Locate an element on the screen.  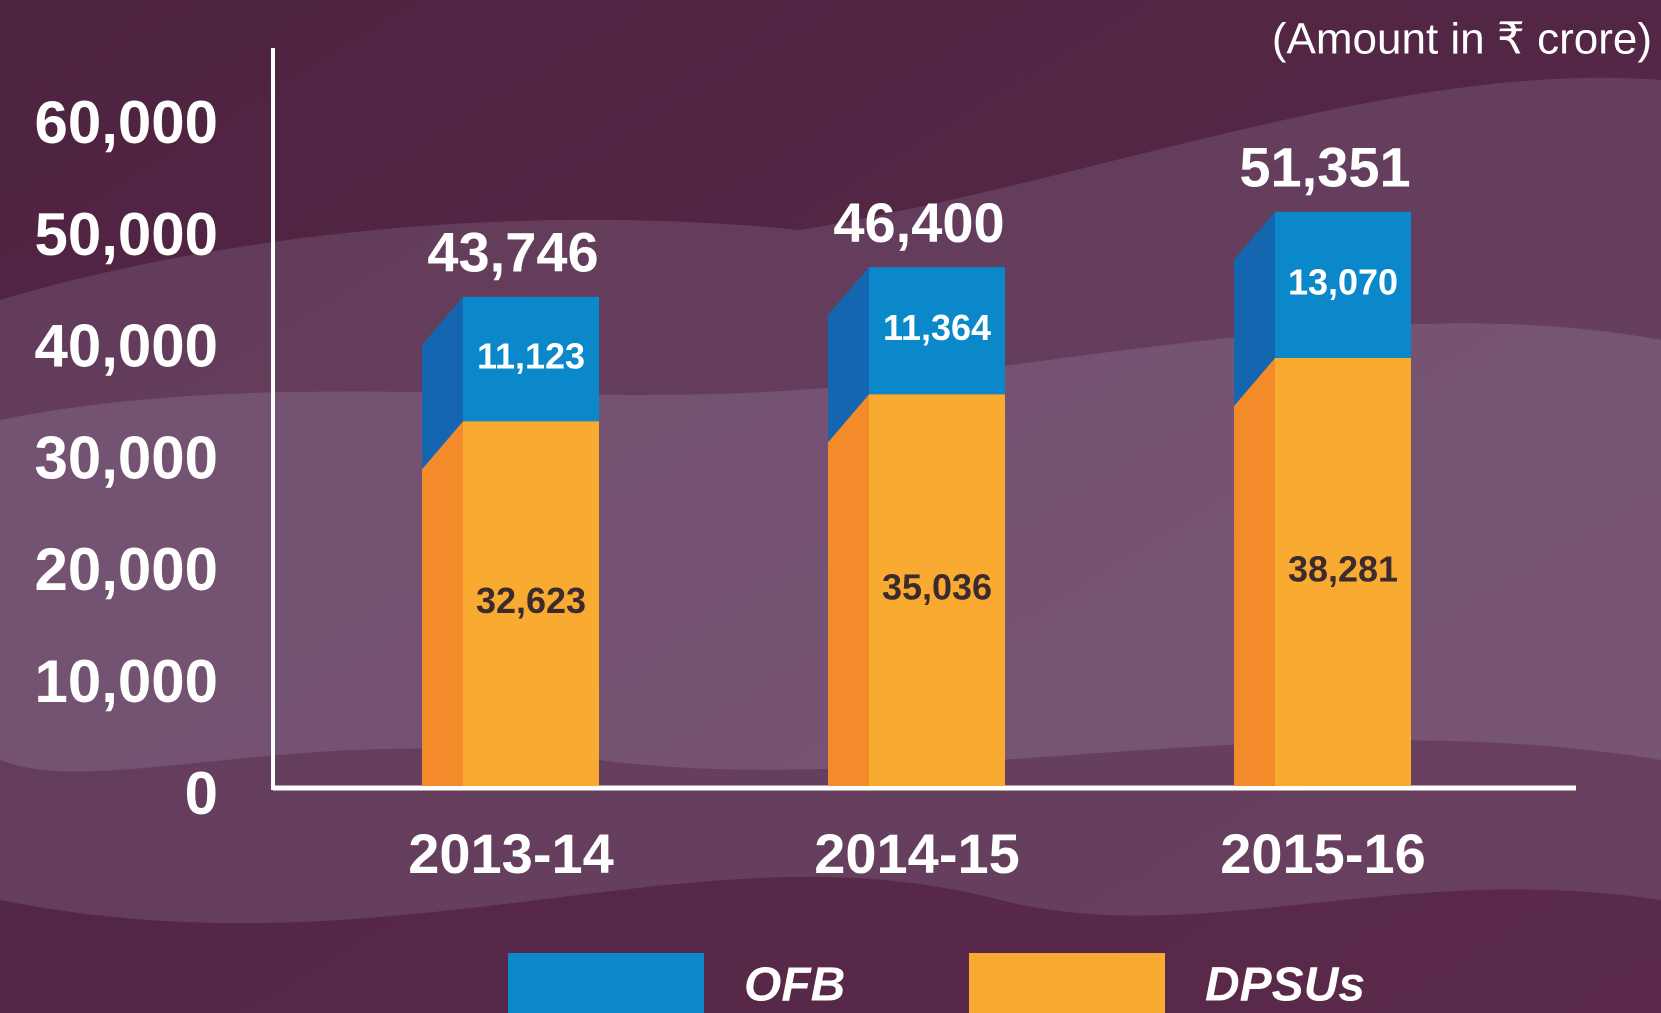
subtitle: (Amount in ₹ crore) is located at coordinates (1462, 39).